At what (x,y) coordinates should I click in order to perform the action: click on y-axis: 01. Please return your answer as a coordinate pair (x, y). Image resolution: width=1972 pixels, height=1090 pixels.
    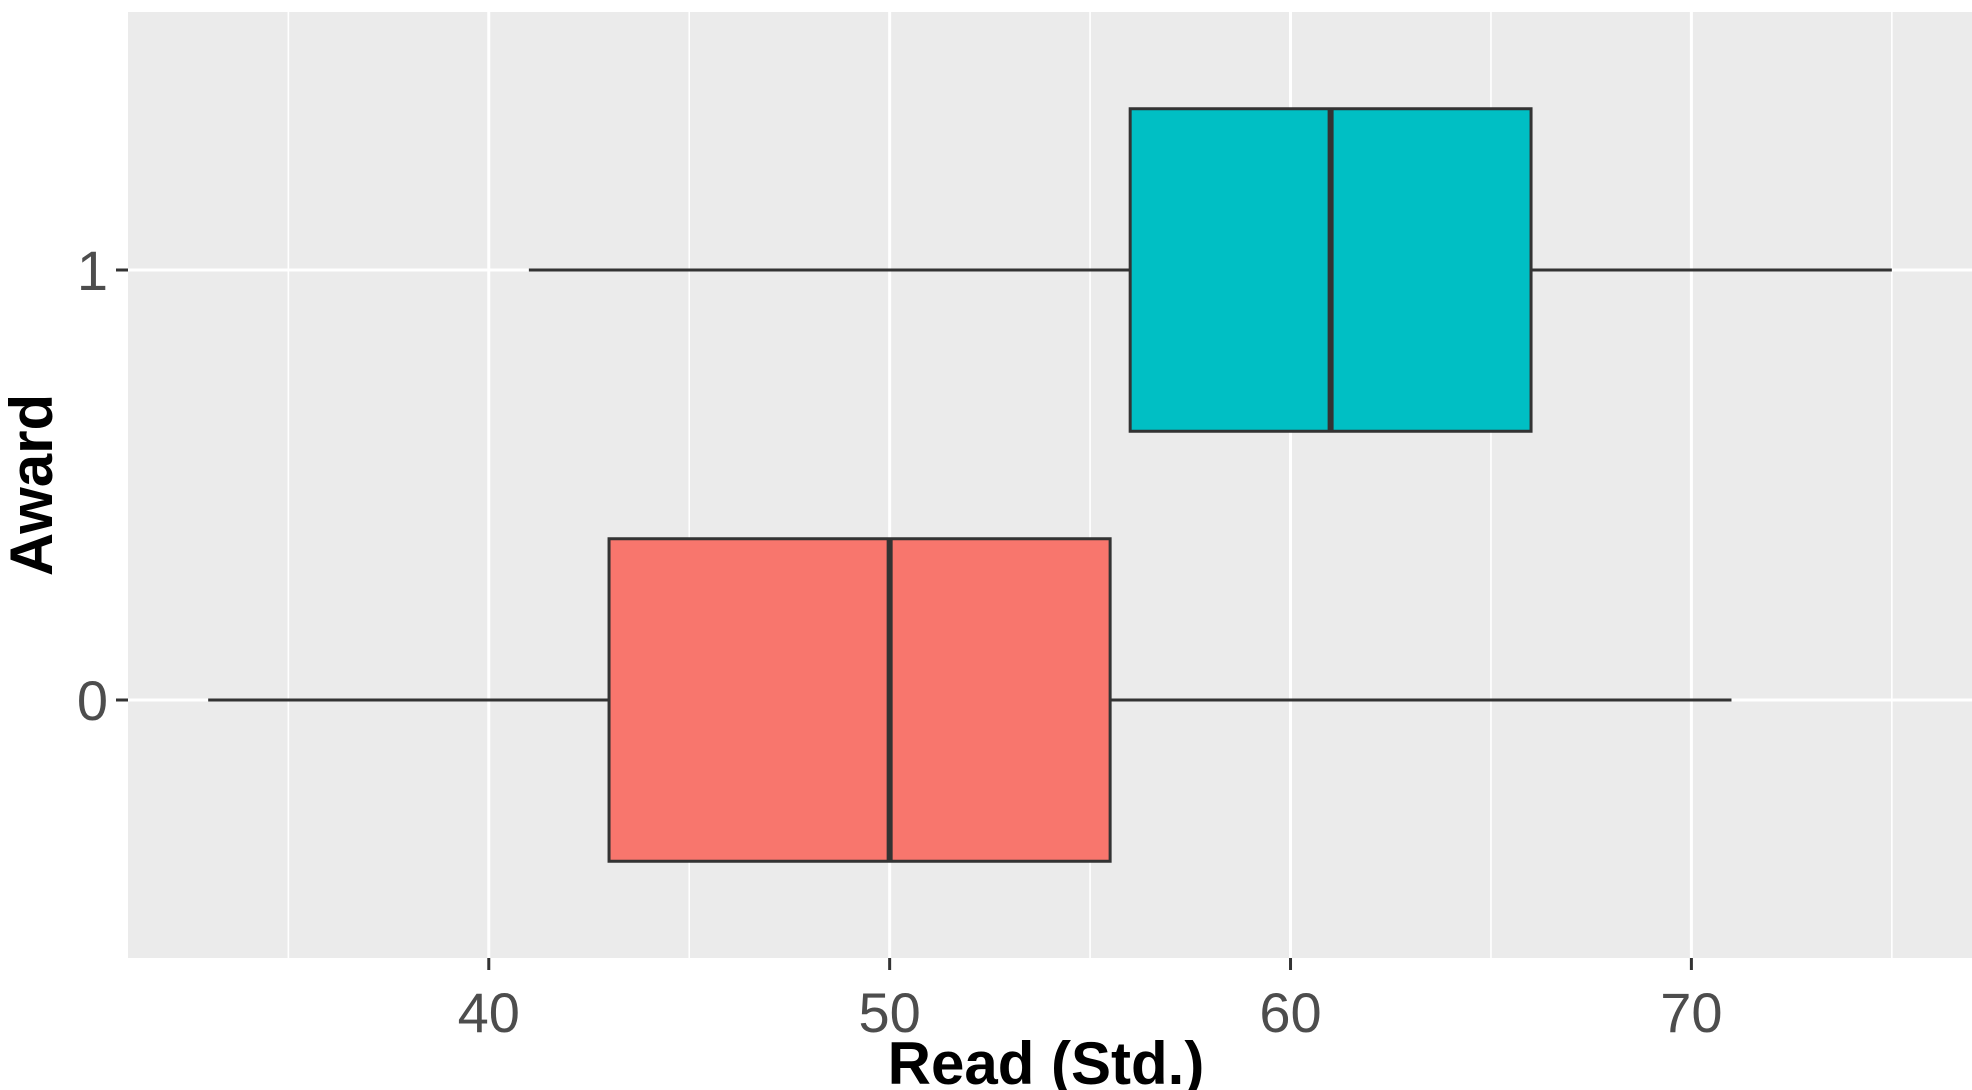
    Looking at the image, I should click on (102, 485).